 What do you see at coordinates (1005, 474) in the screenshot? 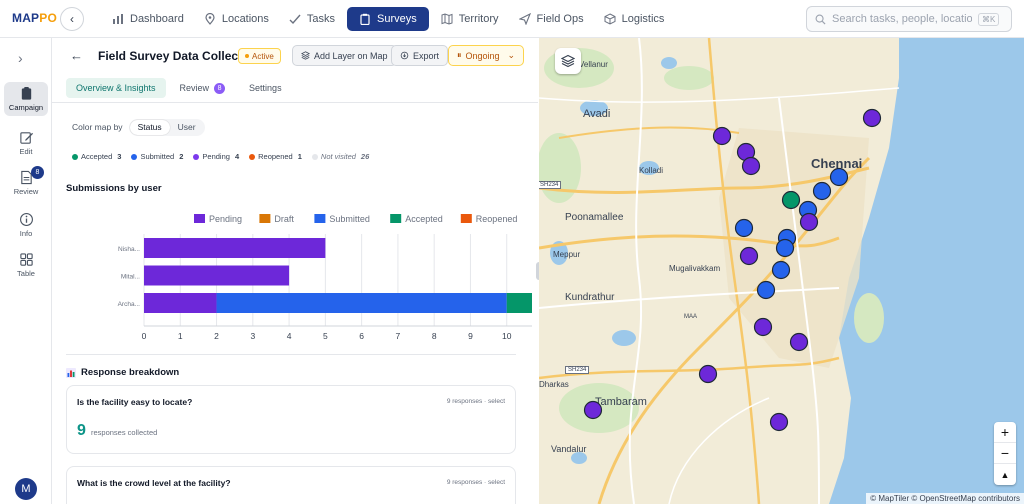
I see `compass-button: ▲` at bounding box center [1005, 474].